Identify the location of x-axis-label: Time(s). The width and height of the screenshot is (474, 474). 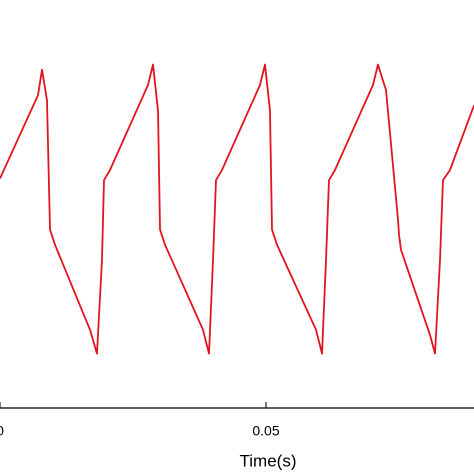
(268, 460).